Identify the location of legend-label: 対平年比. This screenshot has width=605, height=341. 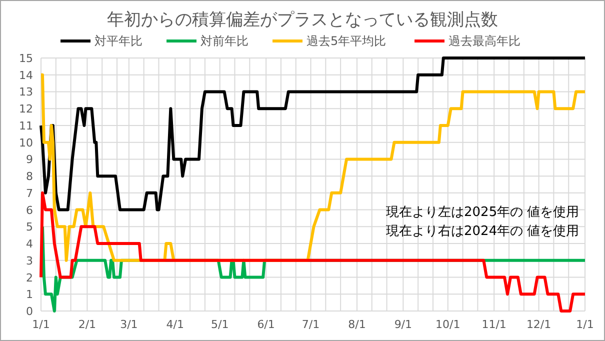
(118, 41).